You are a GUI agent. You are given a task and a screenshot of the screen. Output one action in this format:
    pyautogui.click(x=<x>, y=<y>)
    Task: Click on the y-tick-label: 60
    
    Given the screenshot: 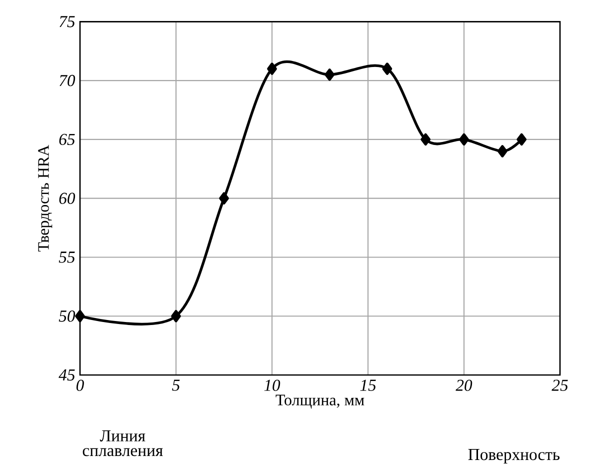 What is the action you would take?
    pyautogui.click(x=67, y=198)
    